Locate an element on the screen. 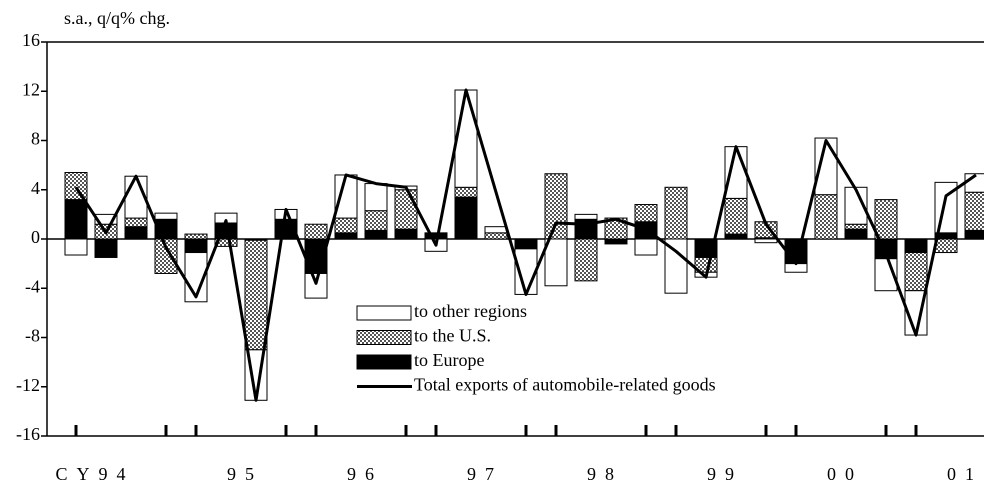  x-tick-label: 96 is located at coordinates (365, 474).